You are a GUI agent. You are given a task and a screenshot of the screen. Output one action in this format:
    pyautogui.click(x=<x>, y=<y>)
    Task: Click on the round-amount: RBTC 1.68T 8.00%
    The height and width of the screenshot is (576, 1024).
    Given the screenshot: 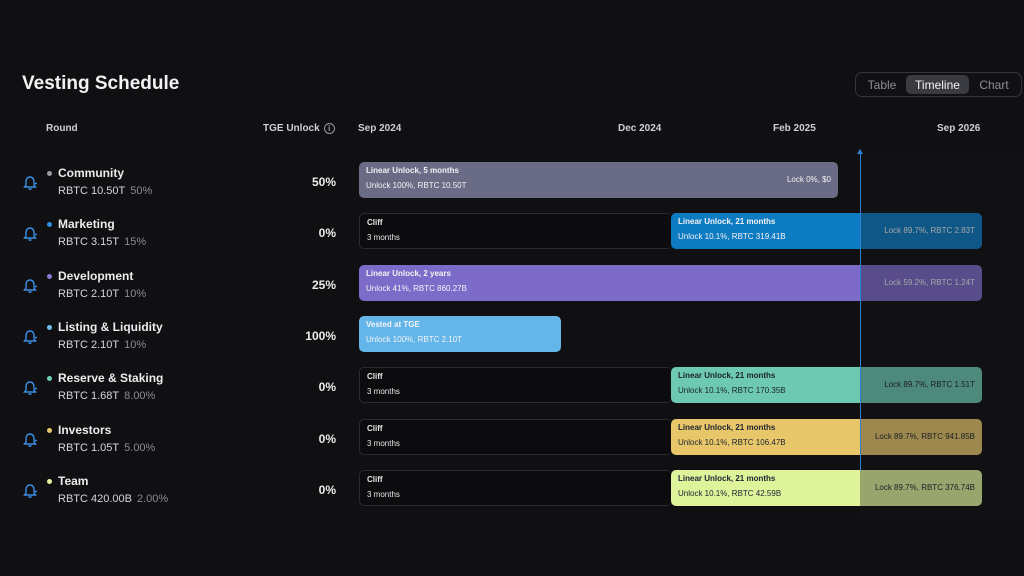 What is the action you would take?
    pyautogui.click(x=106, y=396)
    